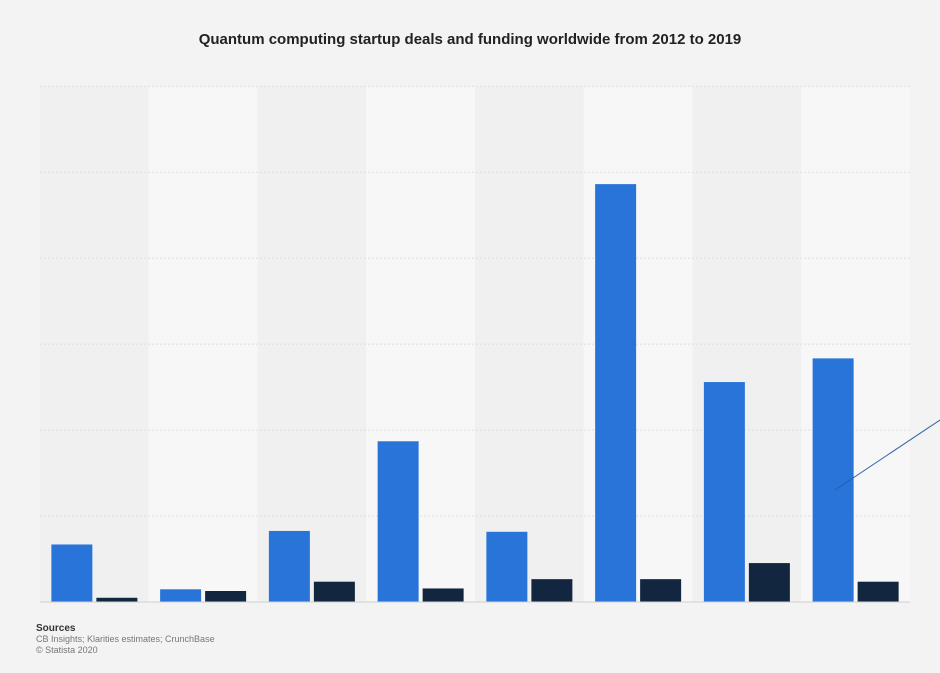 This screenshot has height=673, width=940. Describe the element at coordinates (887, 455) in the screenshot. I see `annotation-arrow` at that location.